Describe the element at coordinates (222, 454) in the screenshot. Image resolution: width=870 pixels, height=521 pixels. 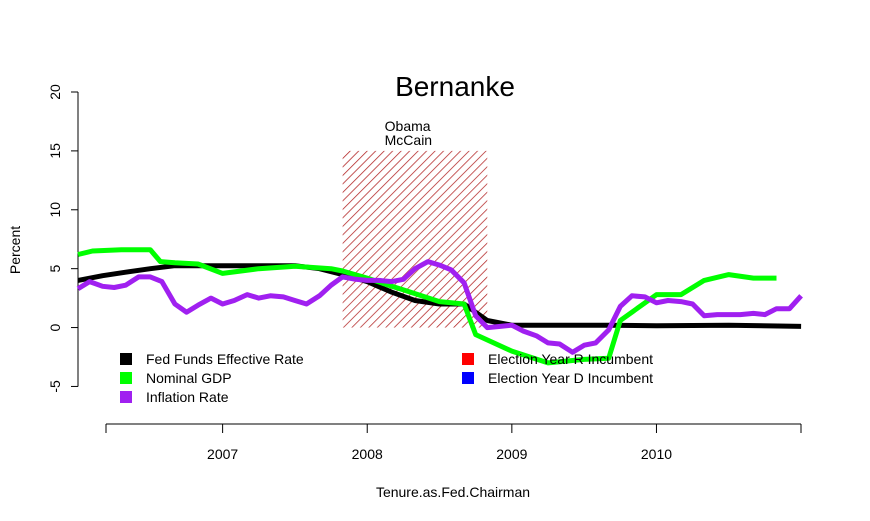
I see `x-tick-label: 2007` at that location.